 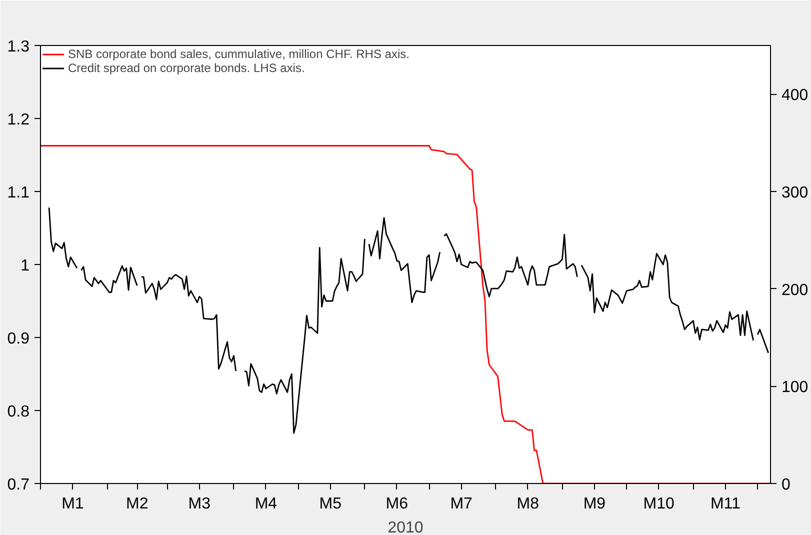 What do you see at coordinates (266, 504) in the screenshot?
I see `x-tick-label: M4` at bounding box center [266, 504].